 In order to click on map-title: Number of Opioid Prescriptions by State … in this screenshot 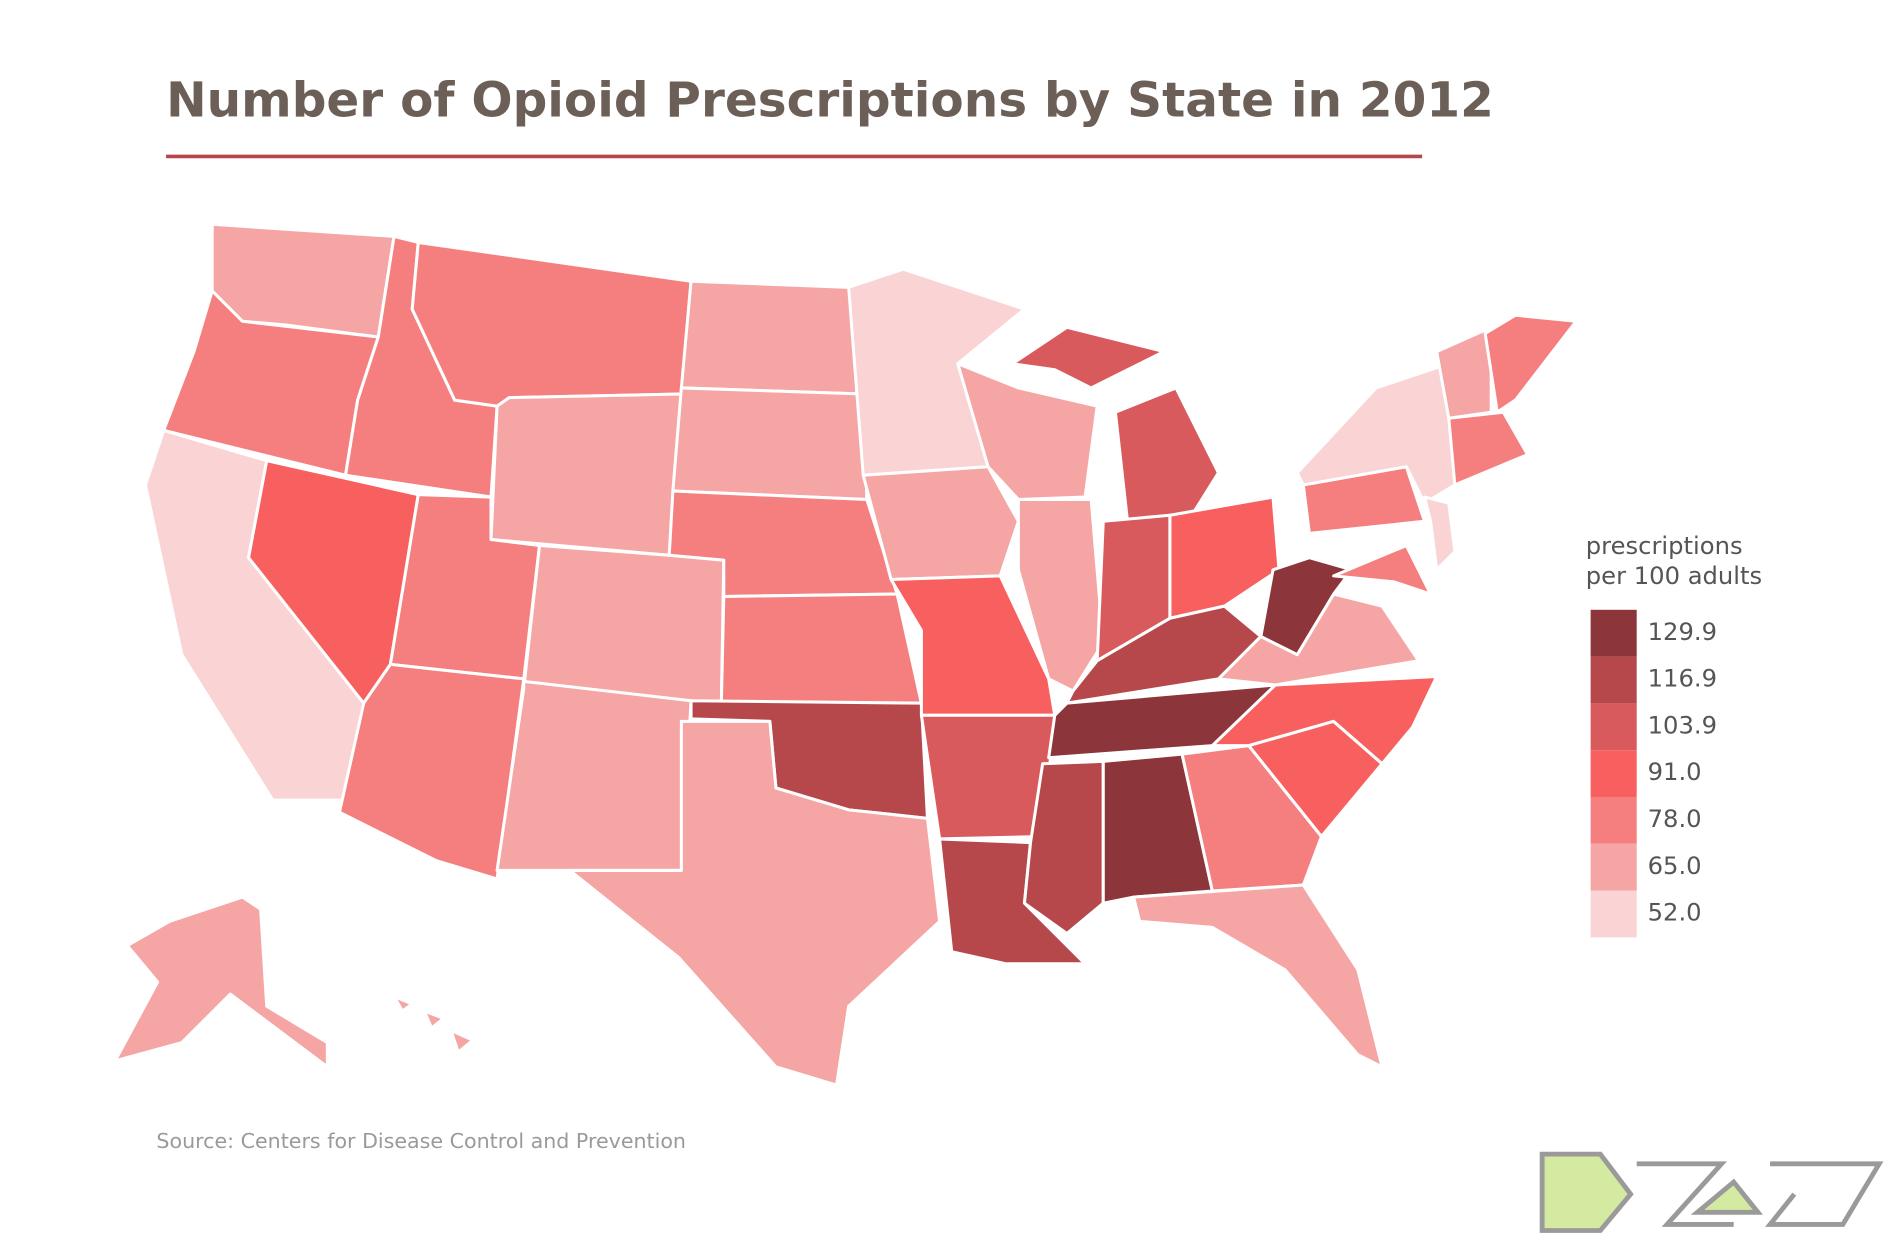, I will do `click(830, 100)`.